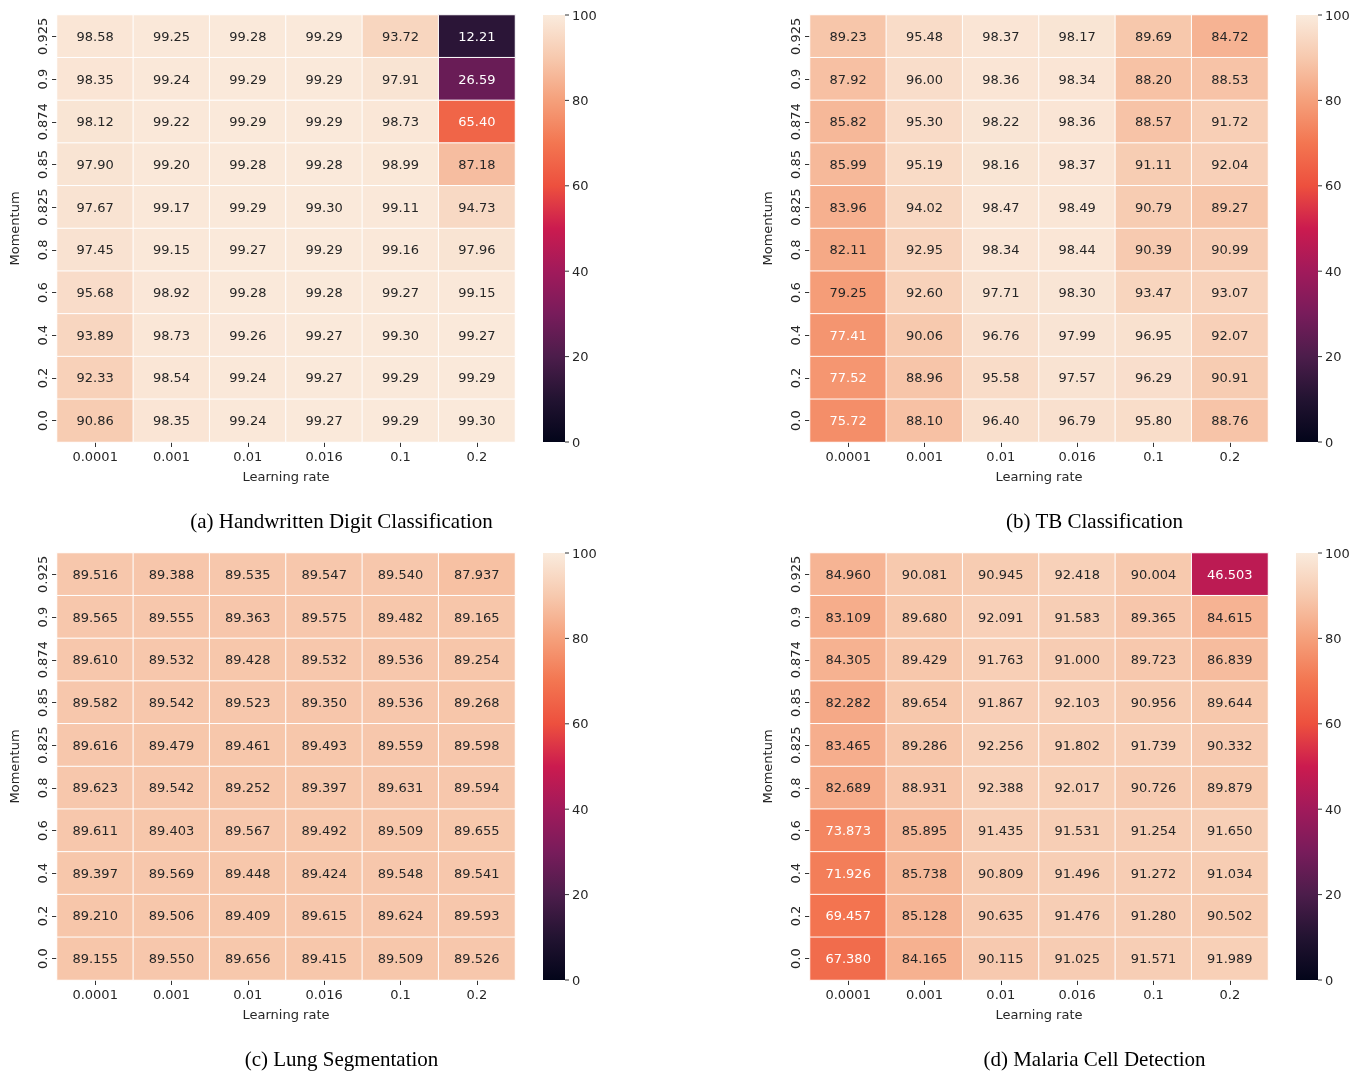 Image resolution: width=1366 pixels, height=1083 pixels. What do you see at coordinates (171, 702) in the screenshot?
I see `data-label: 89.542` at bounding box center [171, 702].